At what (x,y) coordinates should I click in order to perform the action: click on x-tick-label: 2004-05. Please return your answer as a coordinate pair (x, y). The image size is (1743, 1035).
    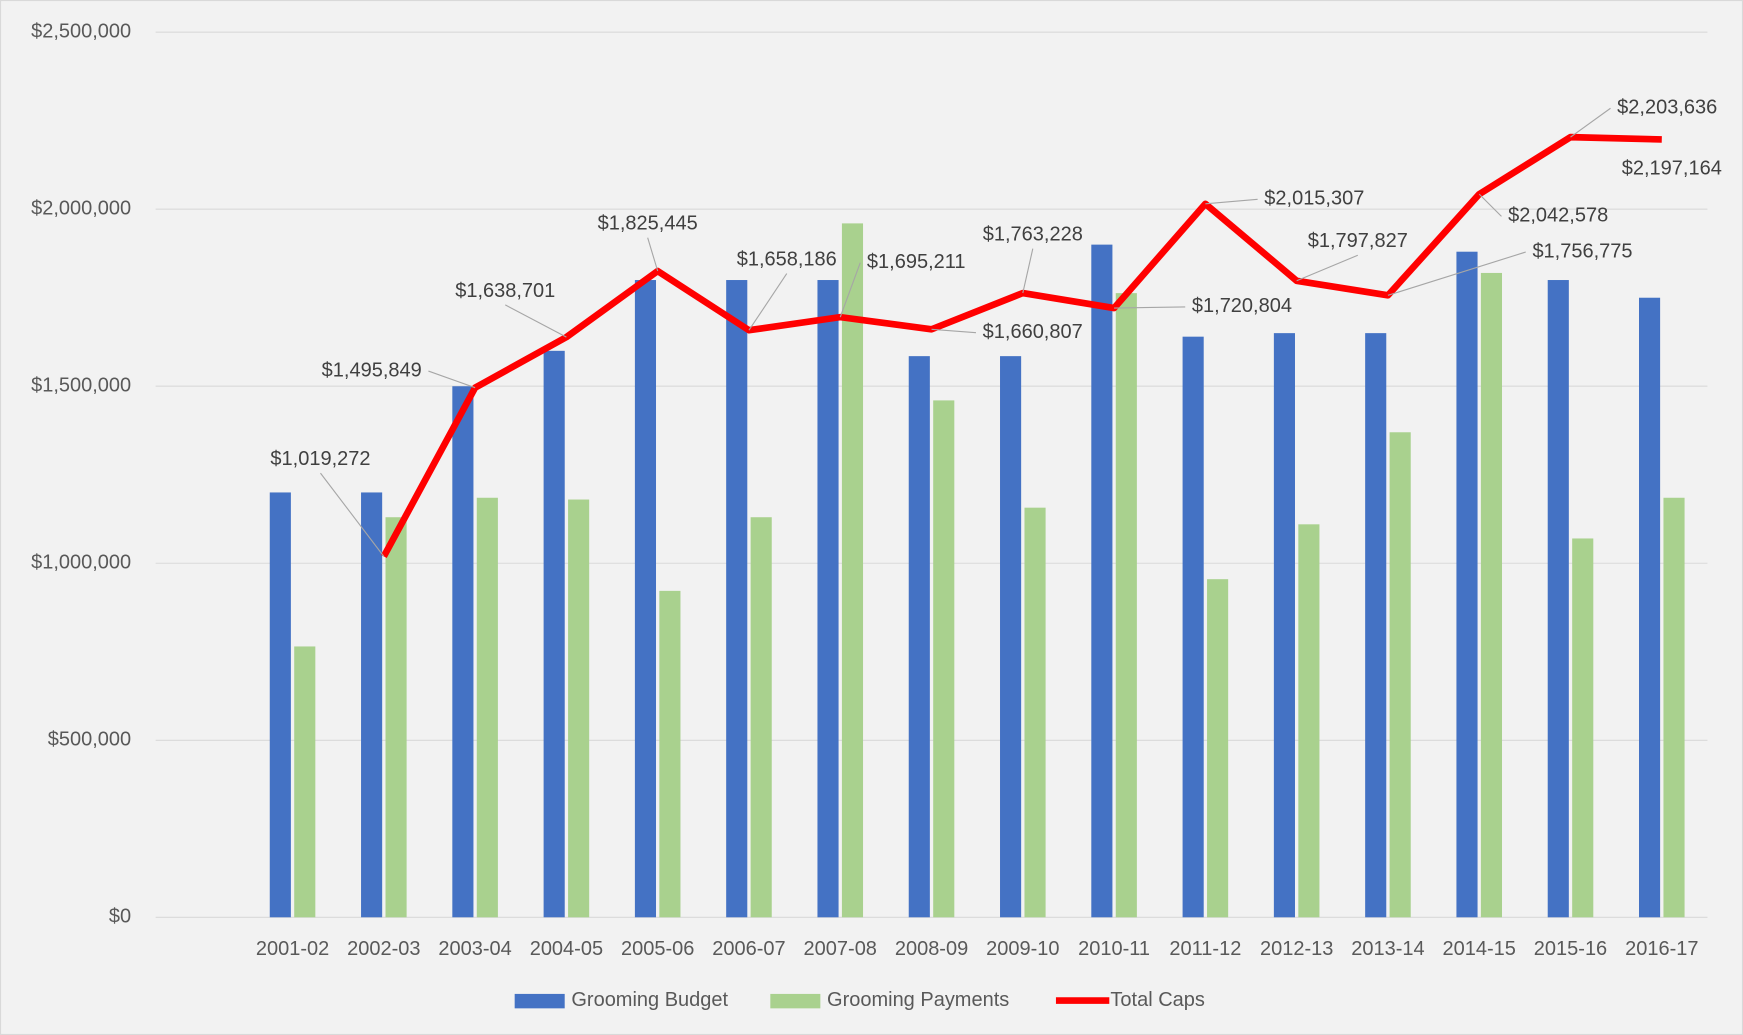
    Looking at the image, I should click on (566, 949).